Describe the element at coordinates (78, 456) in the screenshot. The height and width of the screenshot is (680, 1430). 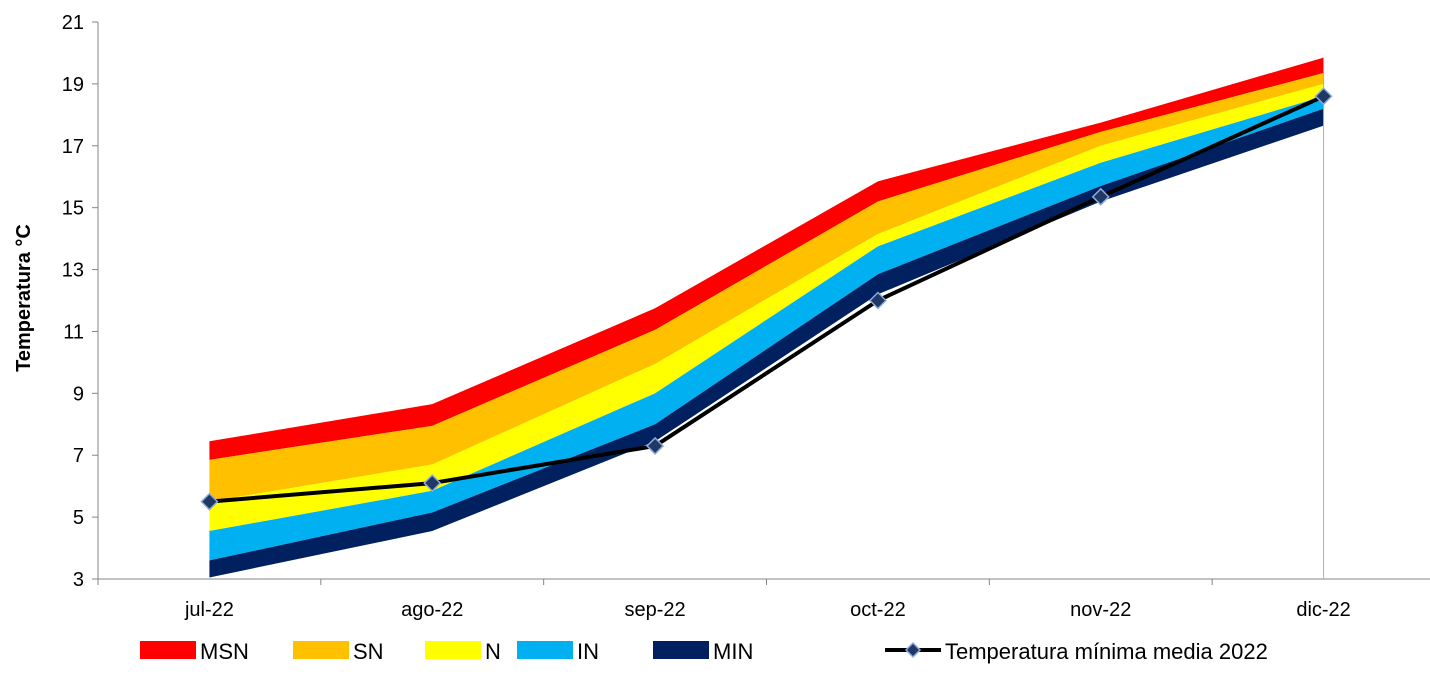
I see `y-tick-label: 7` at that location.